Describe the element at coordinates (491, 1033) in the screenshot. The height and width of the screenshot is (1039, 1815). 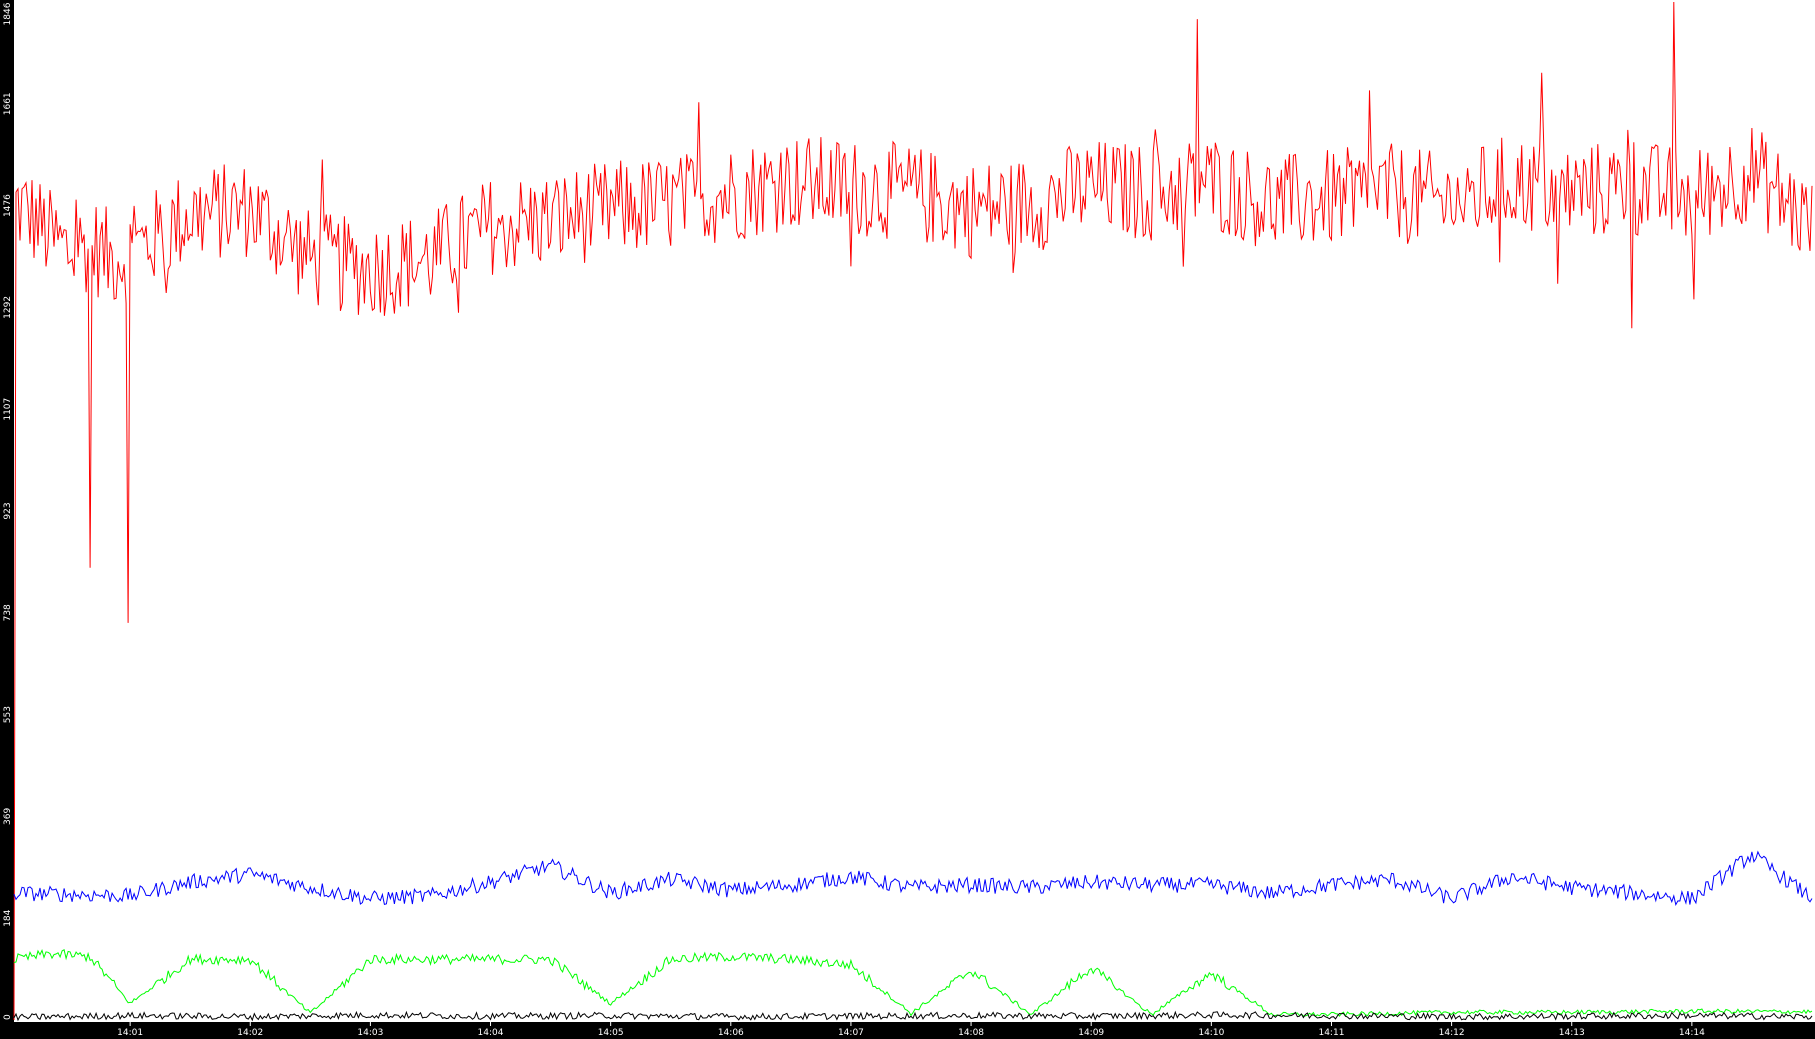
I see `x-tick-label: 14:04` at that location.